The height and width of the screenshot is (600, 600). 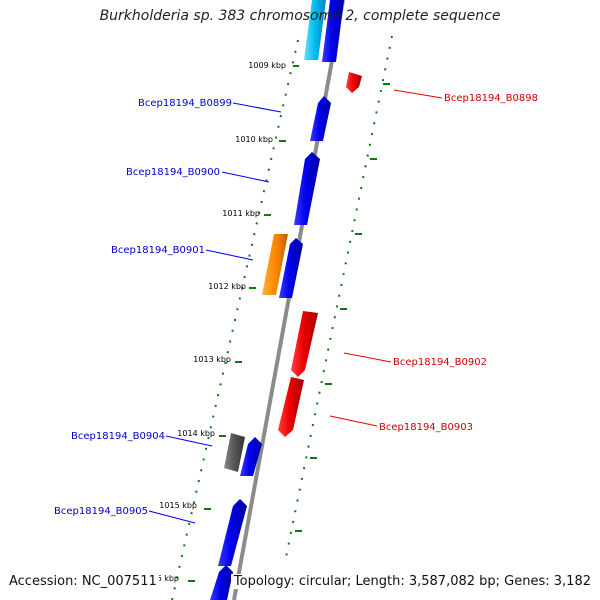 I want to click on scale-label-1012: 1012 kbp, so click(x=227, y=286).